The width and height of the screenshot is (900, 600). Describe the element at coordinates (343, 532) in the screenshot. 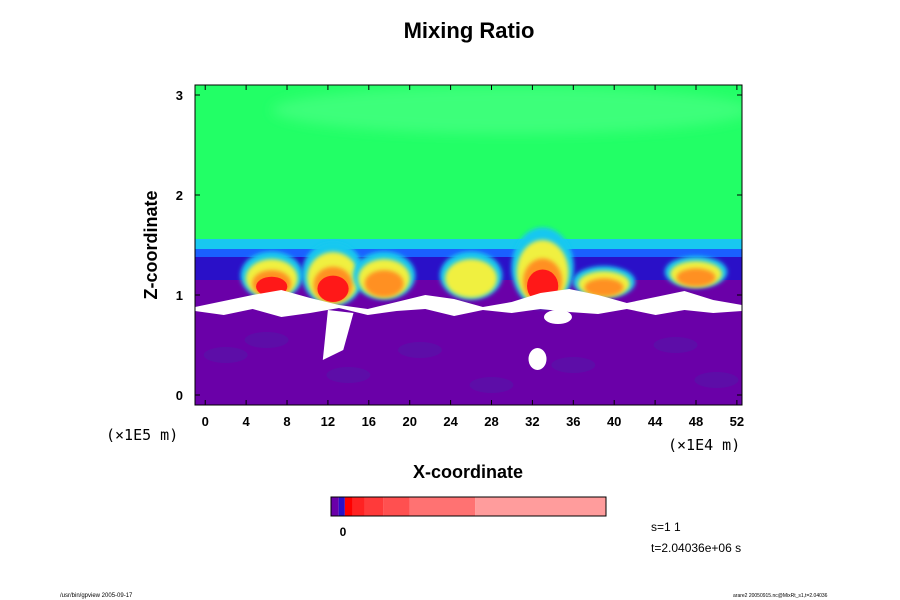

I see `colorbar-tick-label: 0` at that location.